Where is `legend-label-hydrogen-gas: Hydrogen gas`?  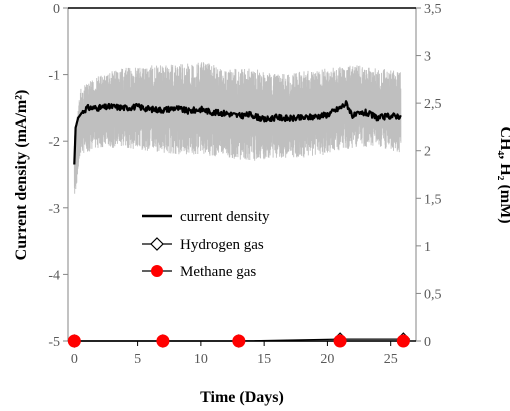
legend-label-hydrogen-gas: Hydrogen gas is located at coordinates (222, 245).